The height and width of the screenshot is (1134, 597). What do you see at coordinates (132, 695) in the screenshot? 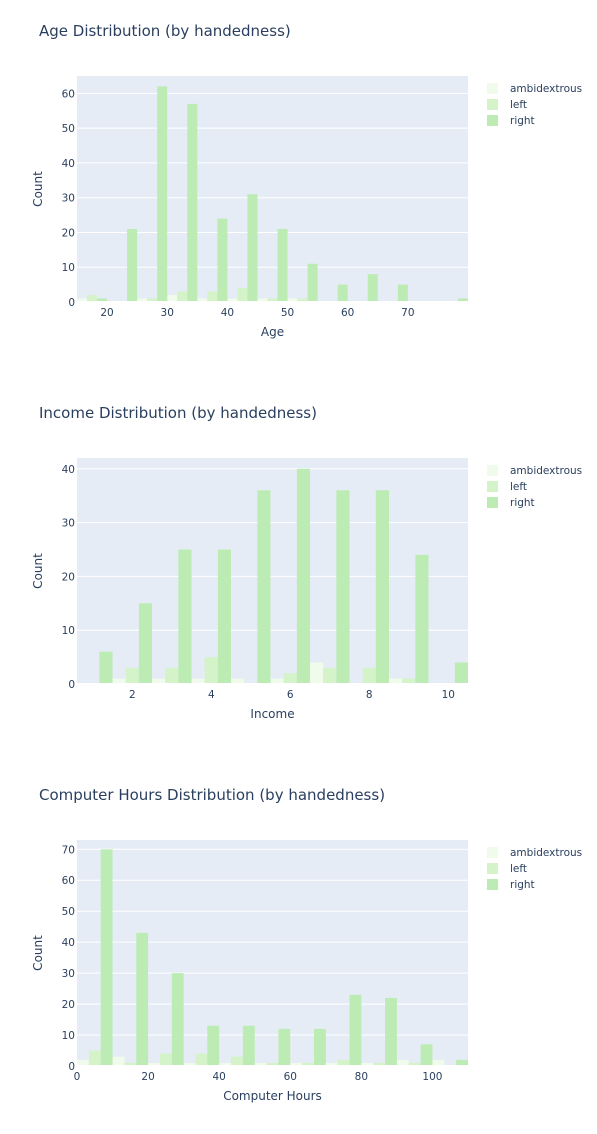
I see `x-tick-label: 2` at bounding box center [132, 695].